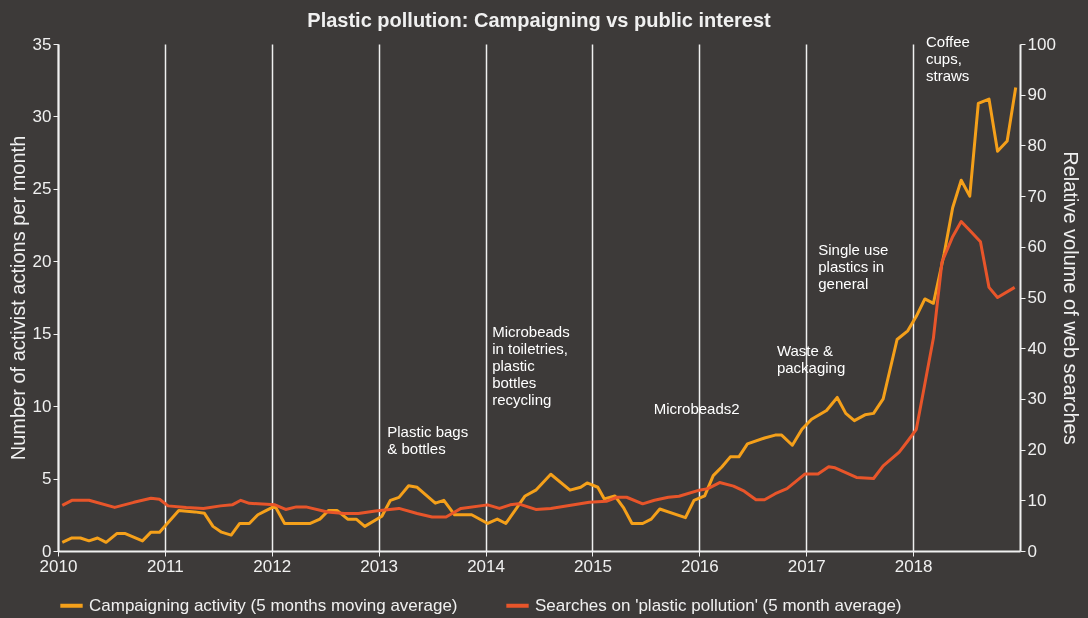  What do you see at coordinates (1070, 298) in the screenshot?
I see `y2-axis-title: Relative volume of web searches` at bounding box center [1070, 298].